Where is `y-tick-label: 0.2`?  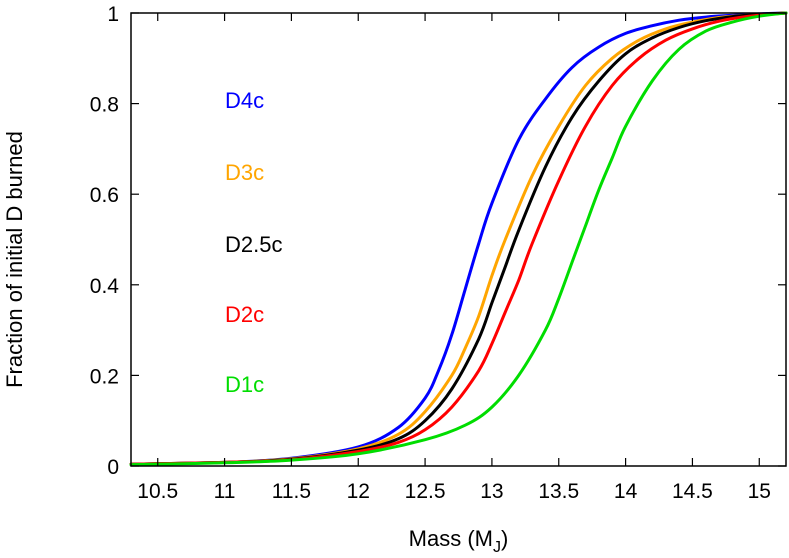 y-tick-label: 0.2 is located at coordinates (104, 376).